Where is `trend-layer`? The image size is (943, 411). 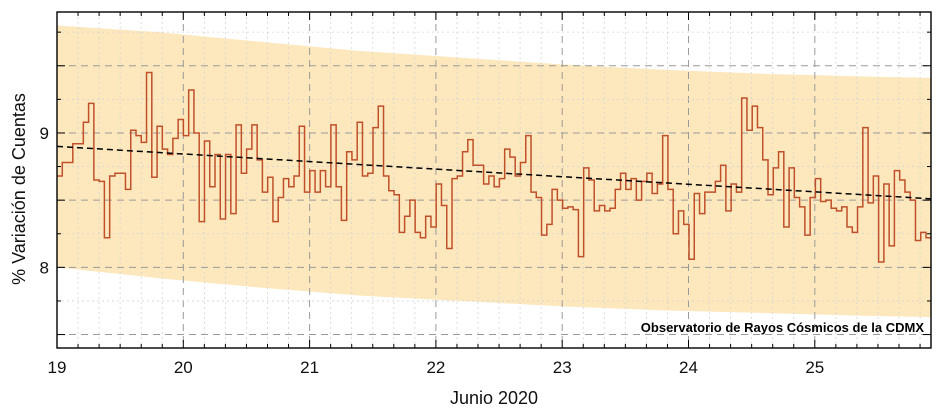
trend-layer is located at coordinates (494, 172).